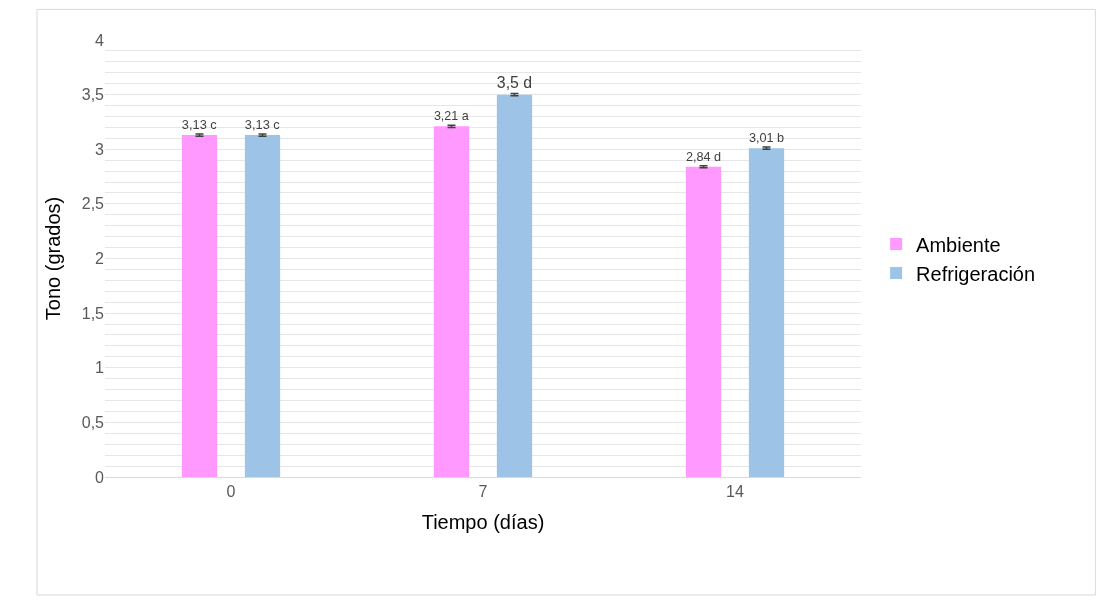  What do you see at coordinates (451, 116) in the screenshot?
I see `data-label: 3,21 a` at bounding box center [451, 116].